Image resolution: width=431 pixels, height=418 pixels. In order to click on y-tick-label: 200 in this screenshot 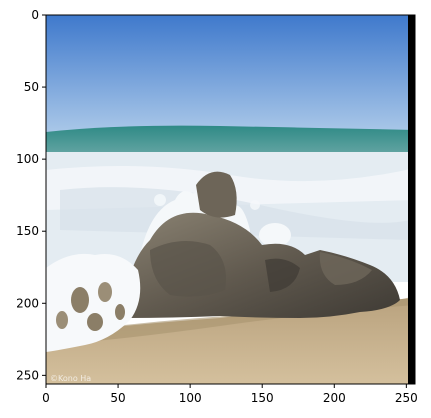, I will do `click(27, 303)`.